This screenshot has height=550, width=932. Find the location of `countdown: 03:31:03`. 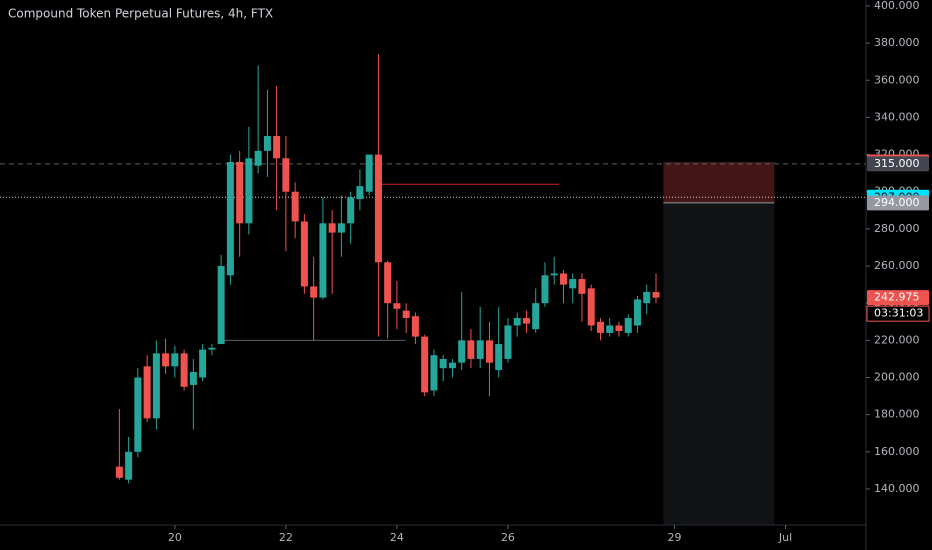

countdown: 03:31:03 is located at coordinates (898, 313).